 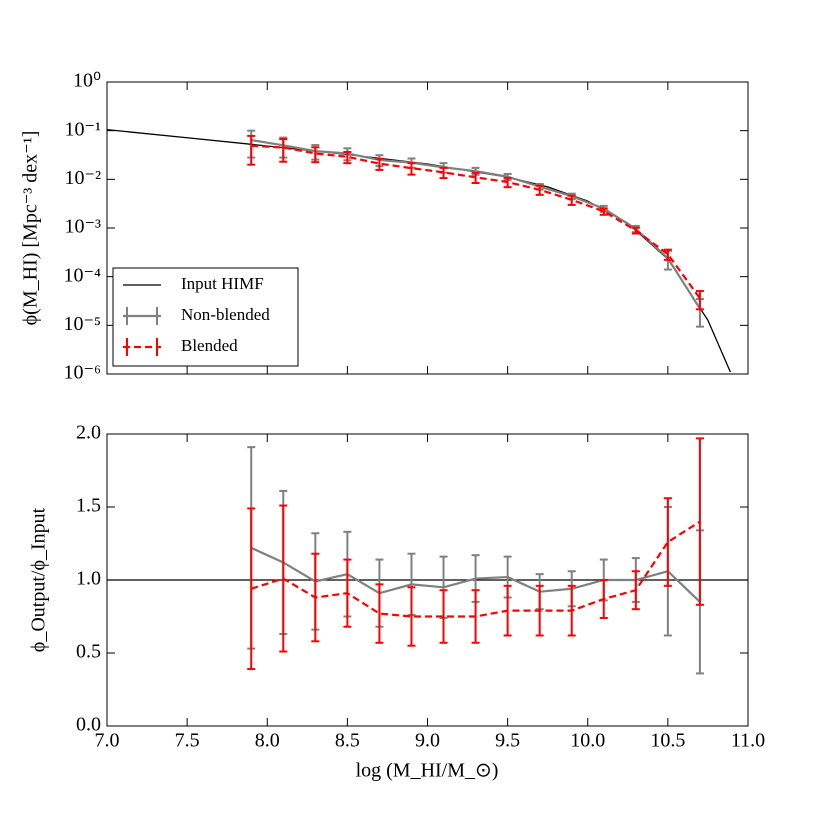 I want to click on y-tick-label: 0.5, so click(x=88, y=652).